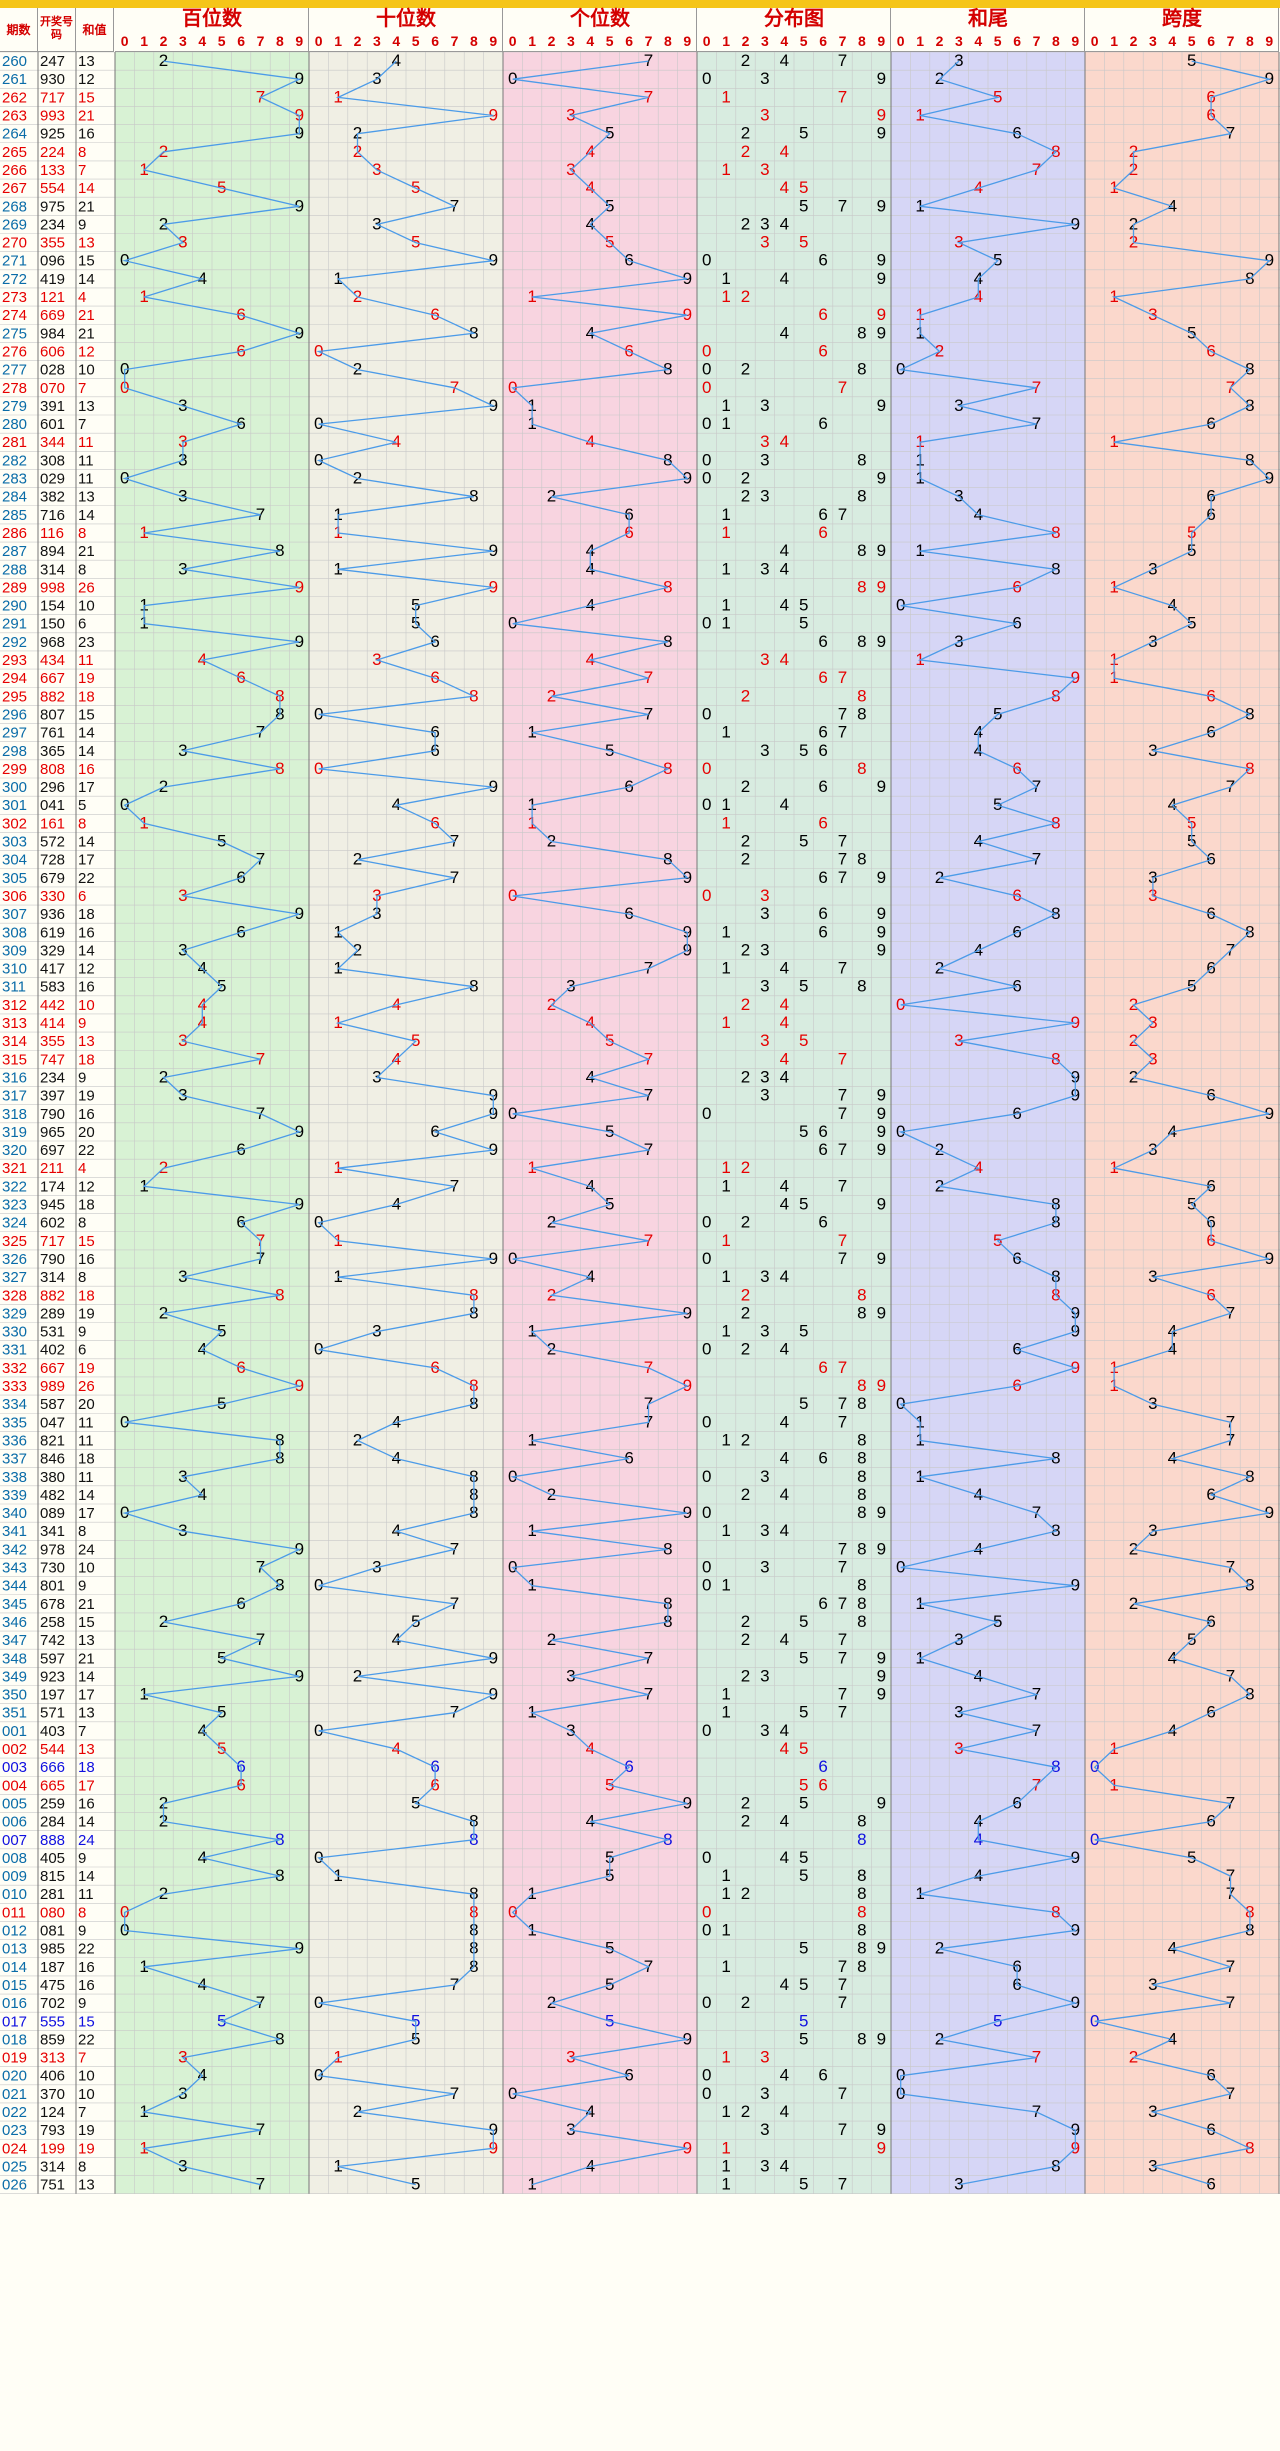 The image size is (1280, 2451). I want to click on period-label: 007, so click(14, 1840).